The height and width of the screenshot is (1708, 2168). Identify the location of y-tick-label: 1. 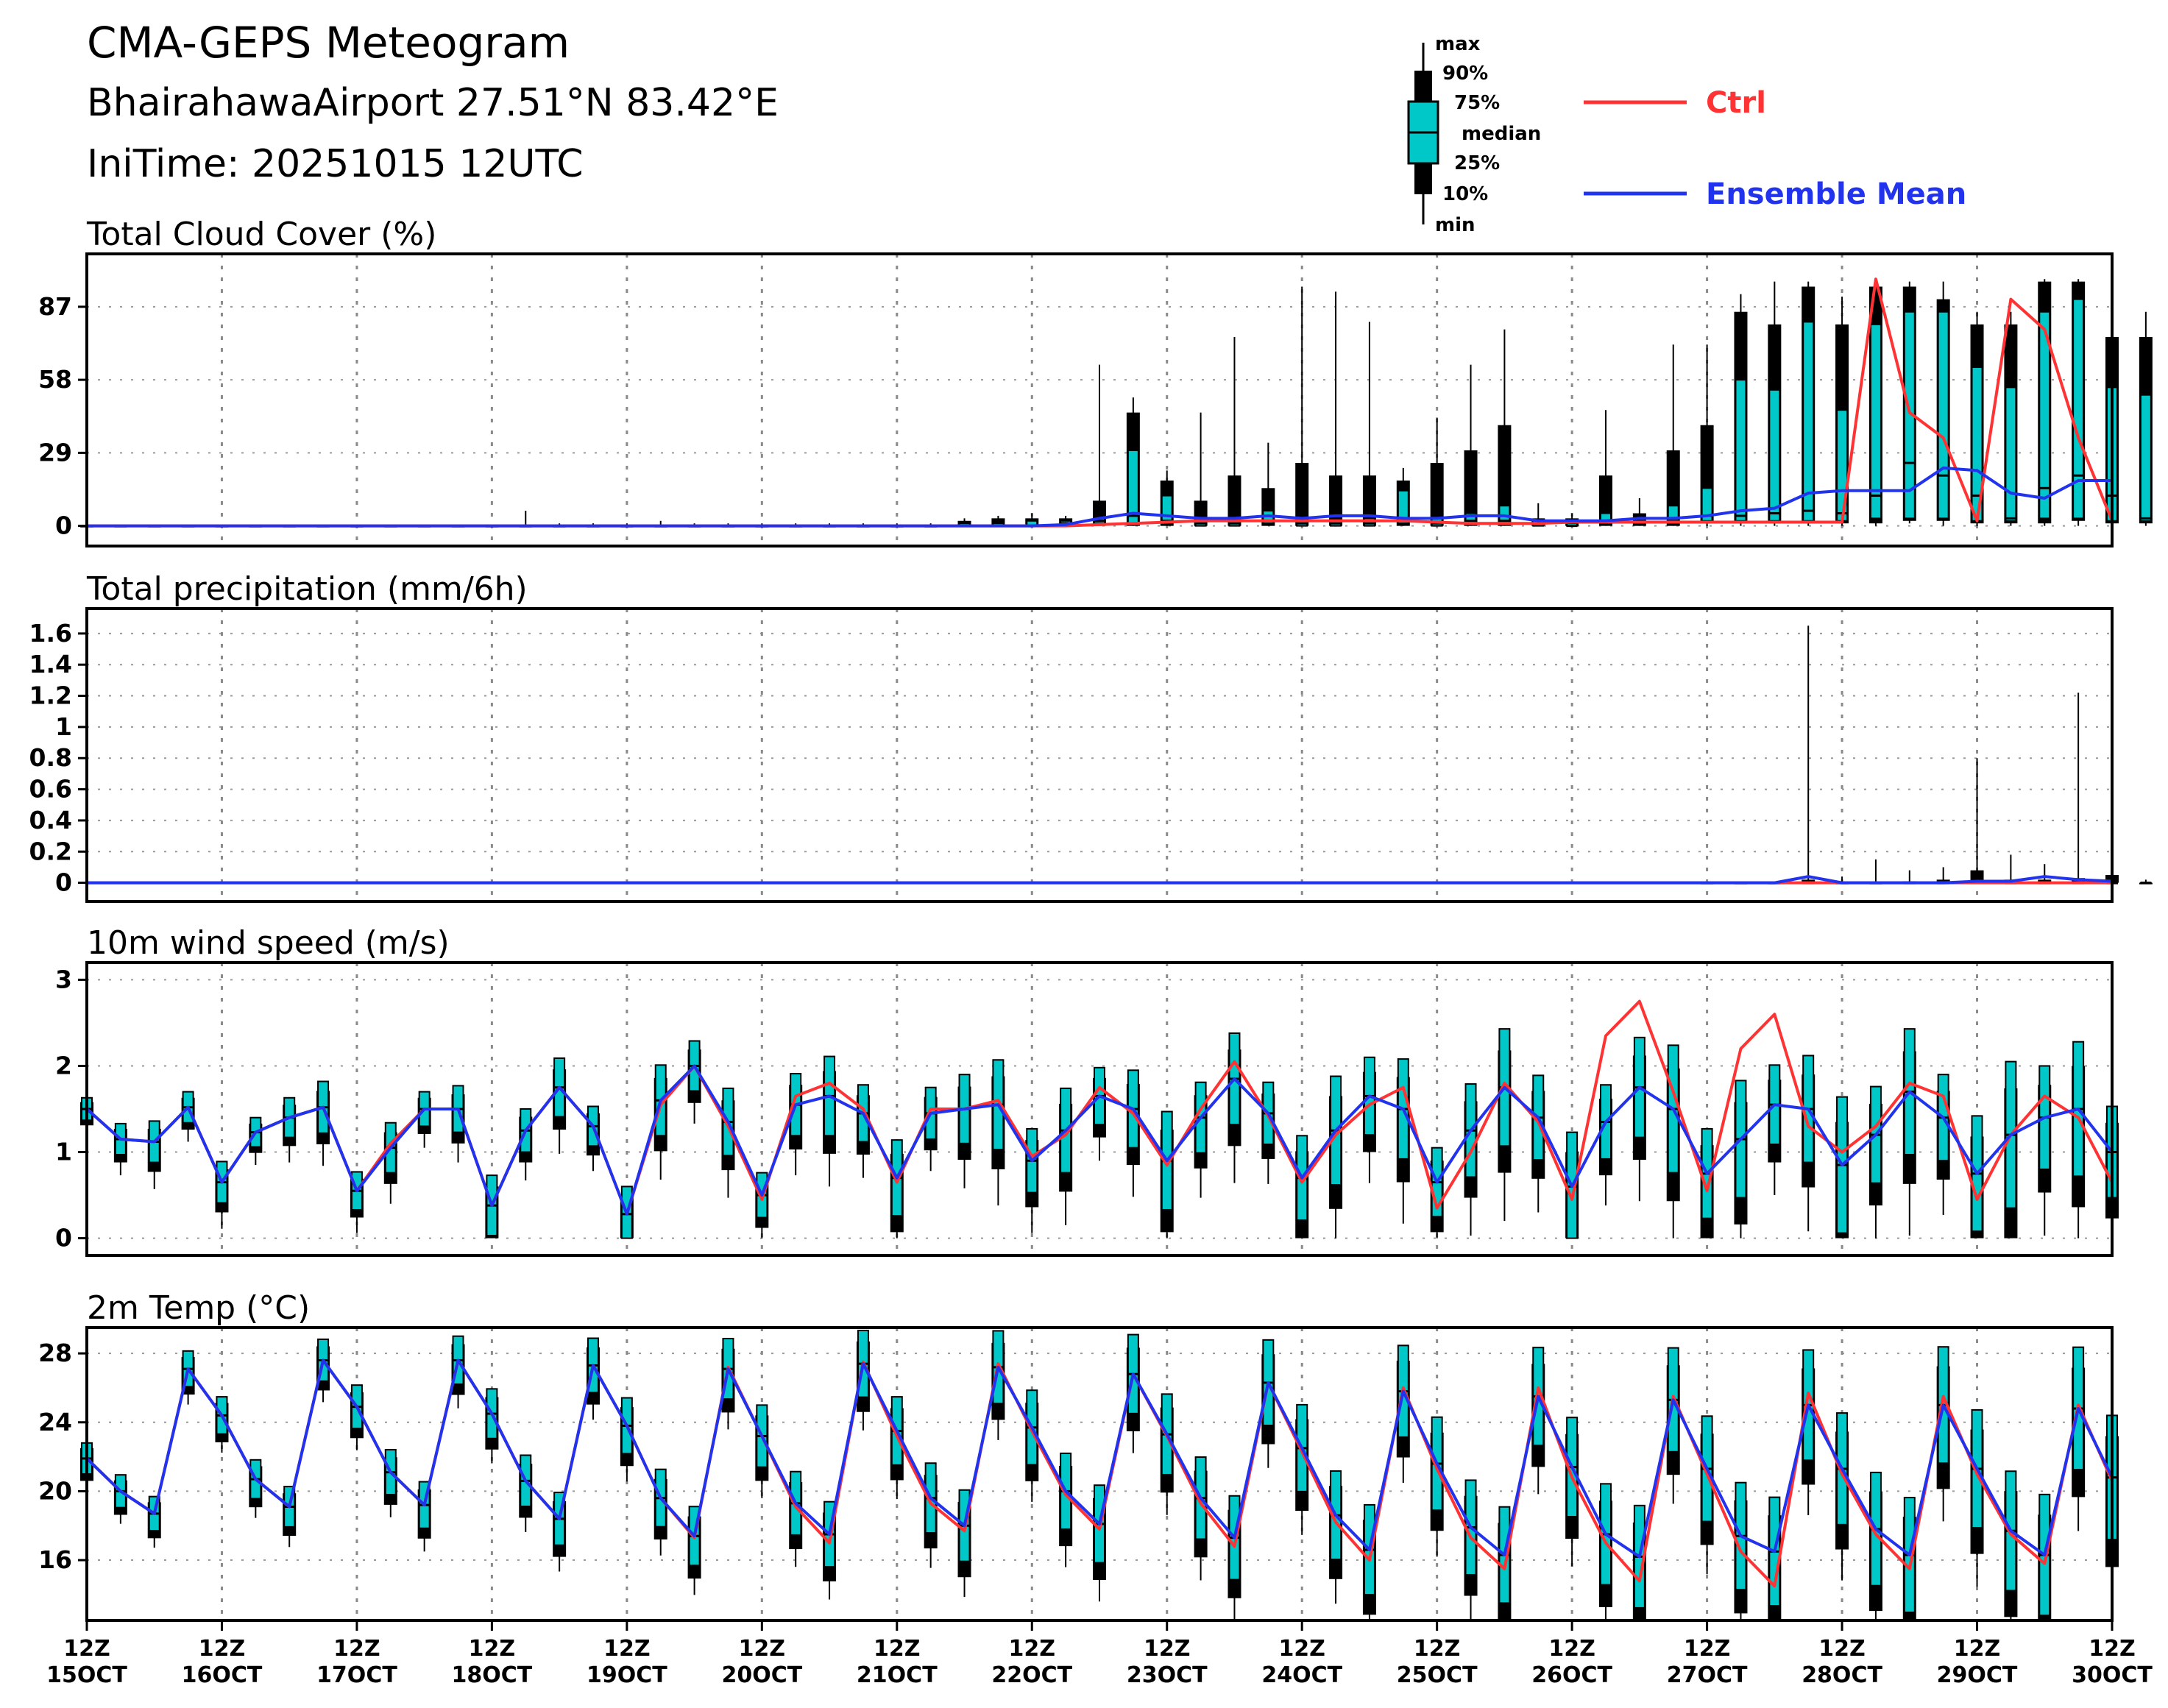
(63, 726).